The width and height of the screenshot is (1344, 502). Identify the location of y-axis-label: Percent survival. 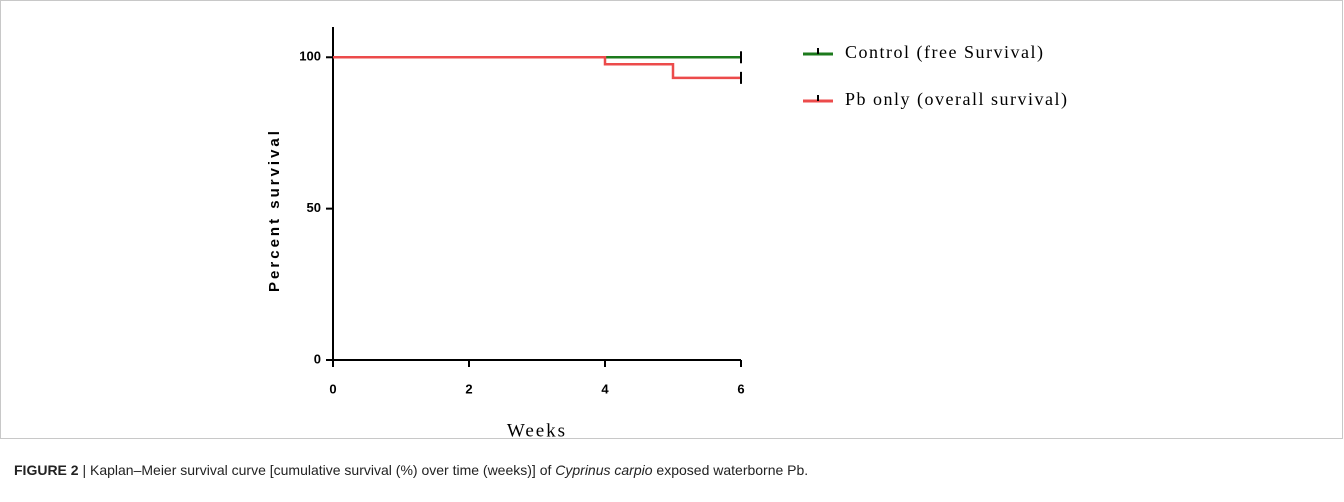
(274, 210).